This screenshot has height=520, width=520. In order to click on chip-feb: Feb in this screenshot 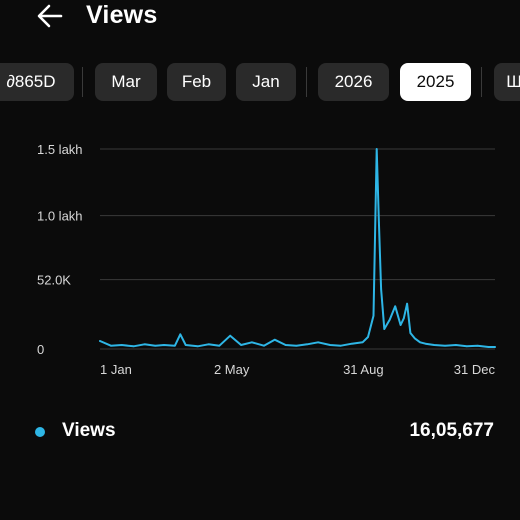, I will do `click(196, 82)`.